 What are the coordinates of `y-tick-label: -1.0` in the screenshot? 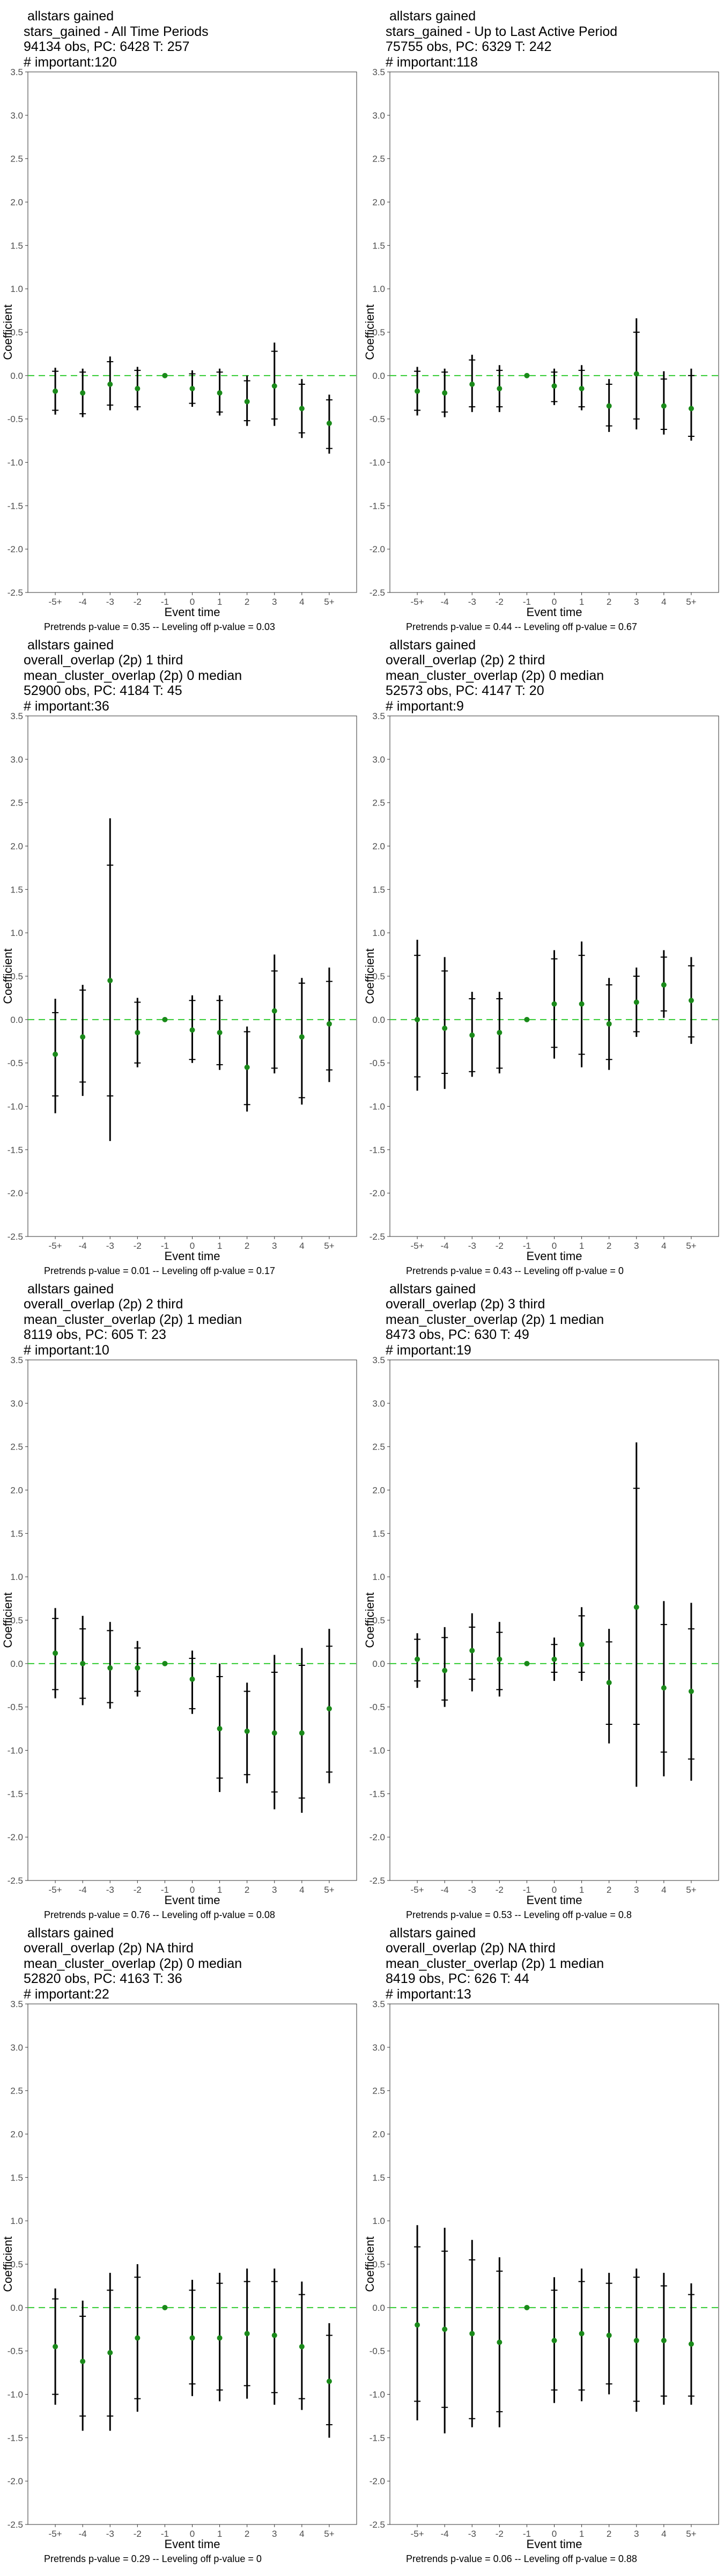 It's located at (377, 1751).